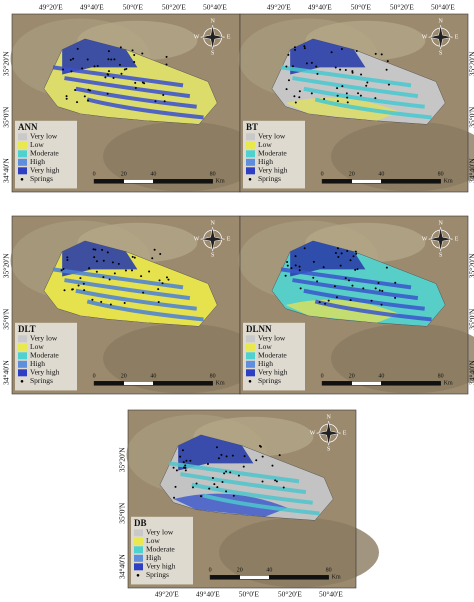 This screenshot has width=474, height=602. I want to click on panel-label: DB, so click(140, 523).